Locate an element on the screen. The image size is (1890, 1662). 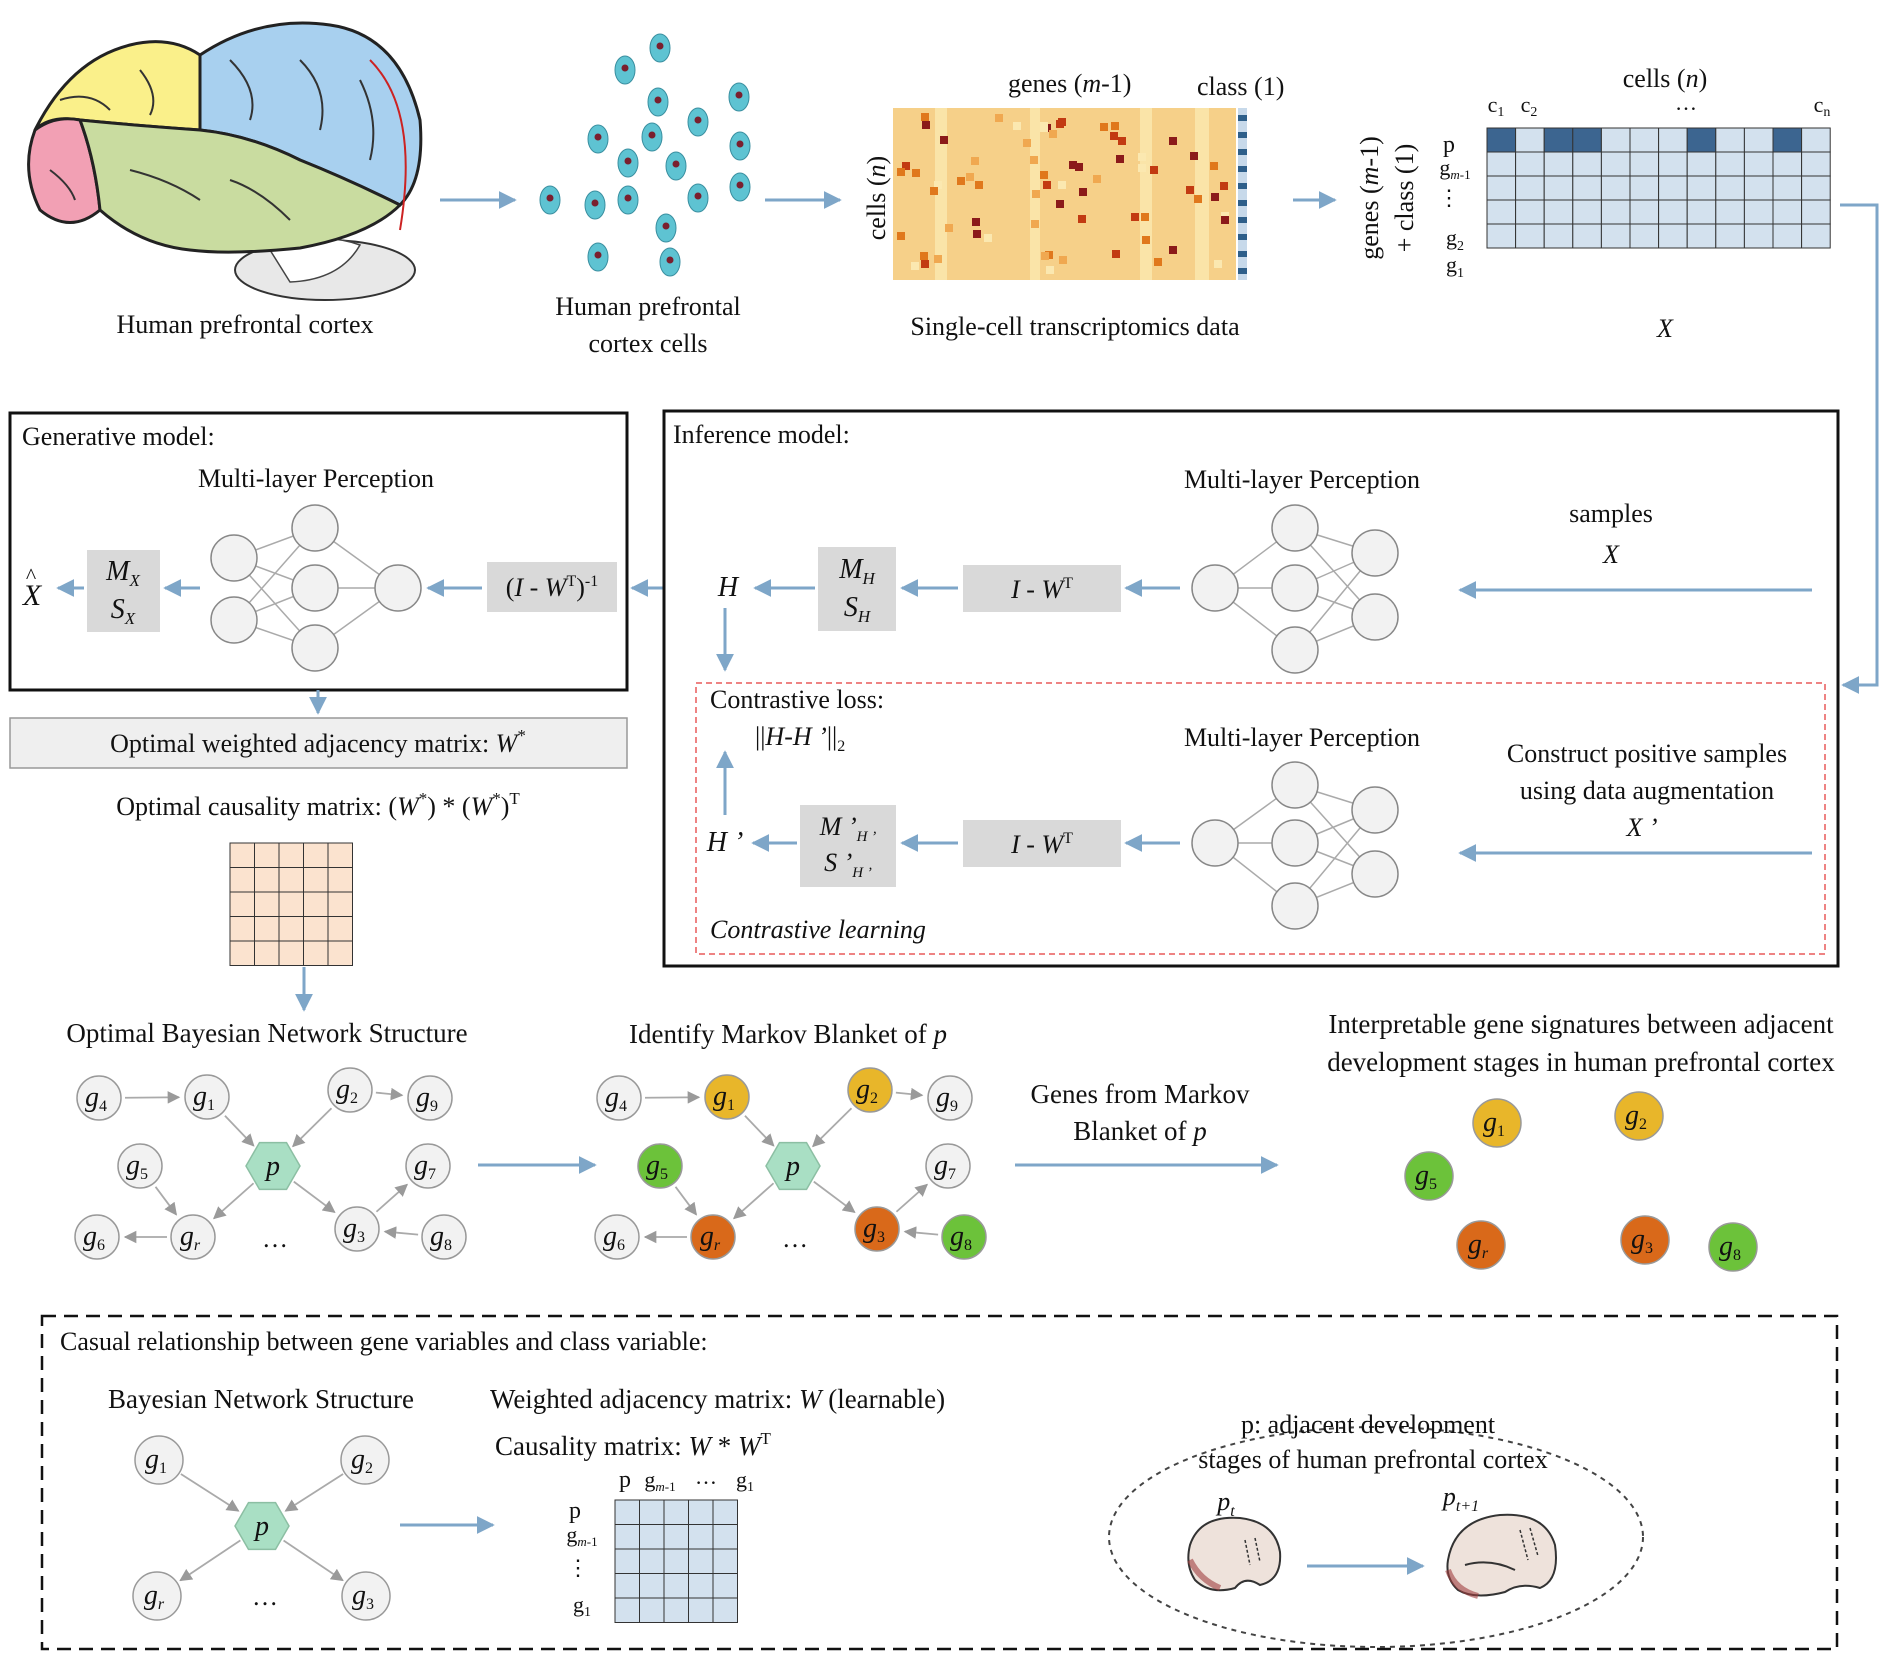
gene-node-g3: g3 is located at coordinates (357, 1229).